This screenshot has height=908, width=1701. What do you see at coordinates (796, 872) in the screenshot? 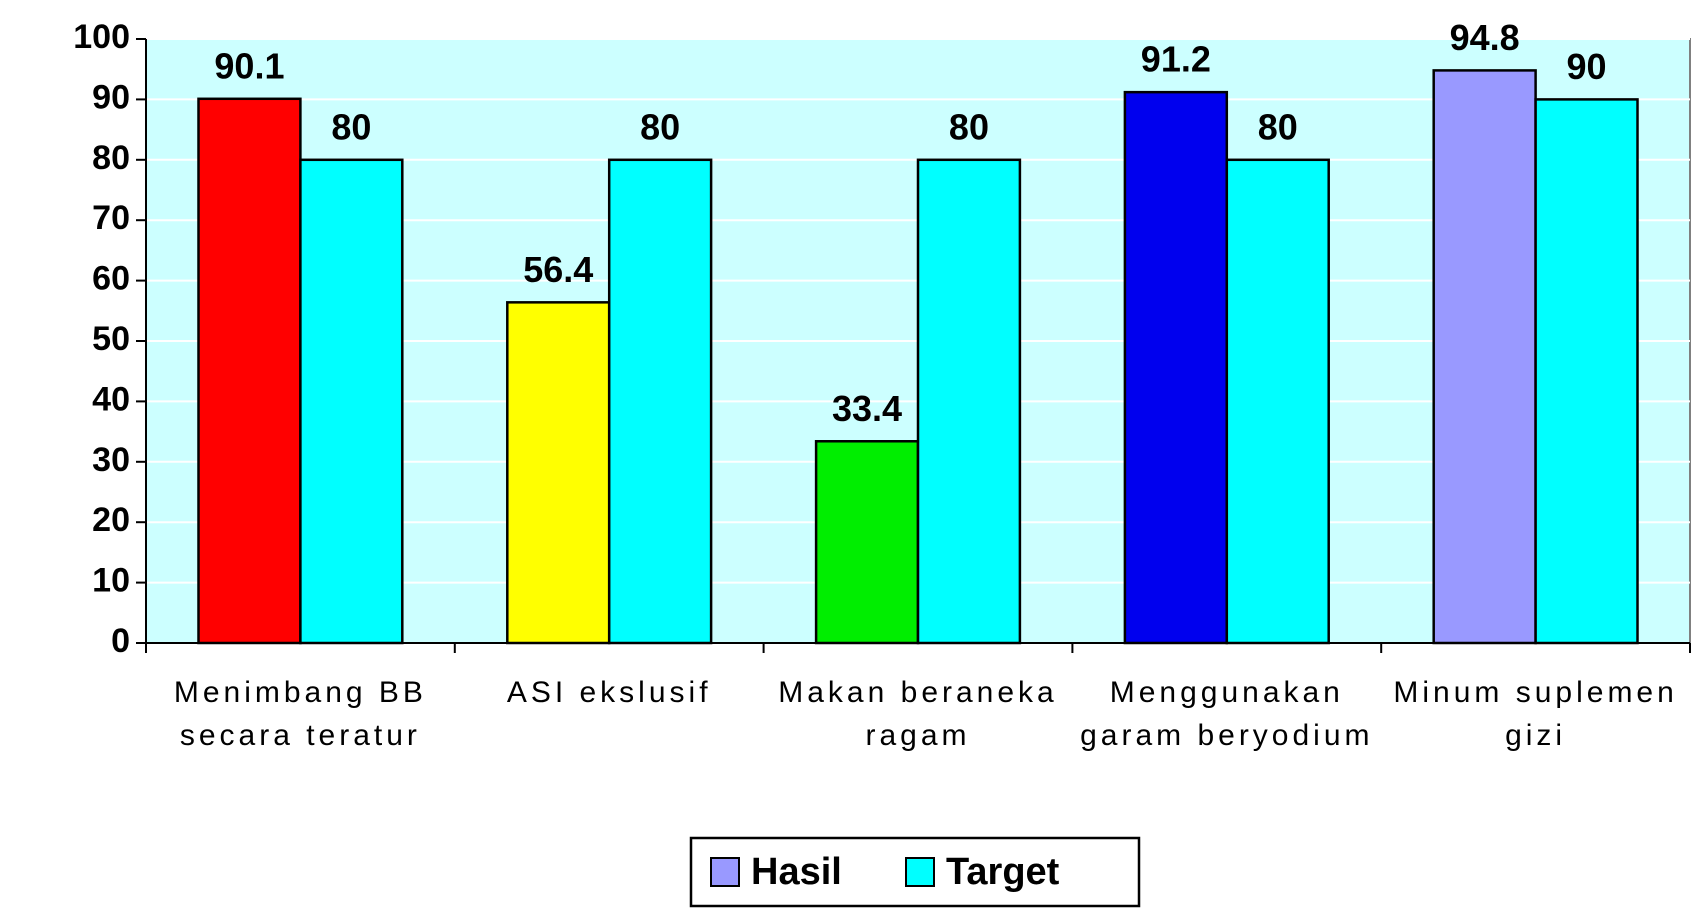
I see `legend-label: Hasil` at bounding box center [796, 872].